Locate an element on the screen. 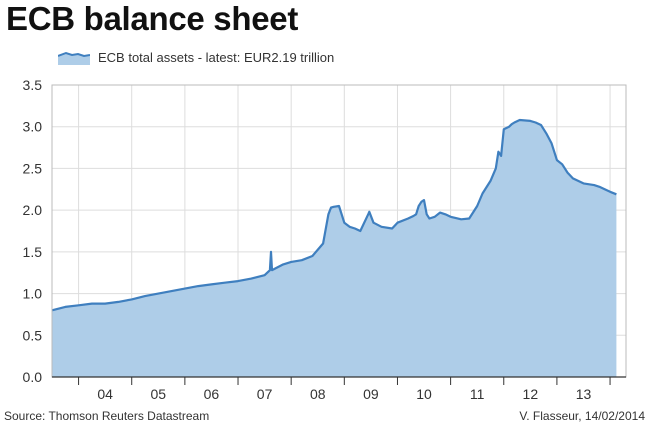 The height and width of the screenshot is (433, 651). x-tick-label: 07 is located at coordinates (265, 394).